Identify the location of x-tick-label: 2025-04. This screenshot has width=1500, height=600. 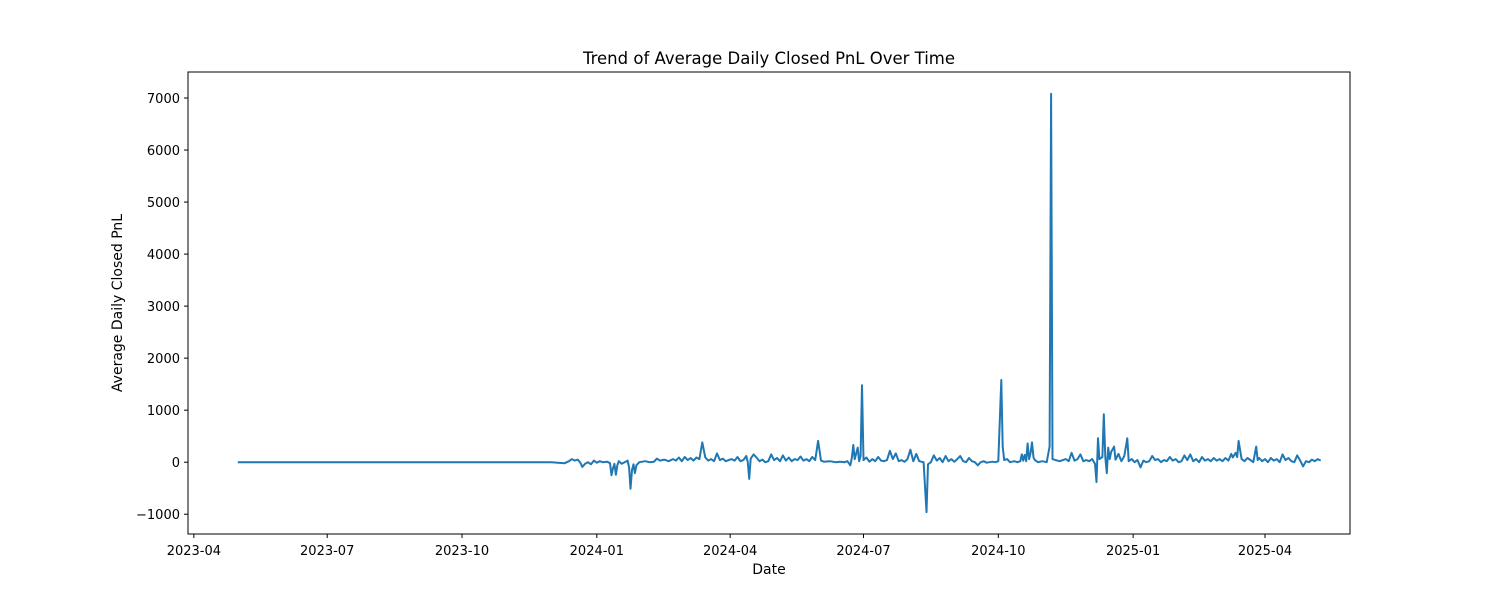
(1265, 551).